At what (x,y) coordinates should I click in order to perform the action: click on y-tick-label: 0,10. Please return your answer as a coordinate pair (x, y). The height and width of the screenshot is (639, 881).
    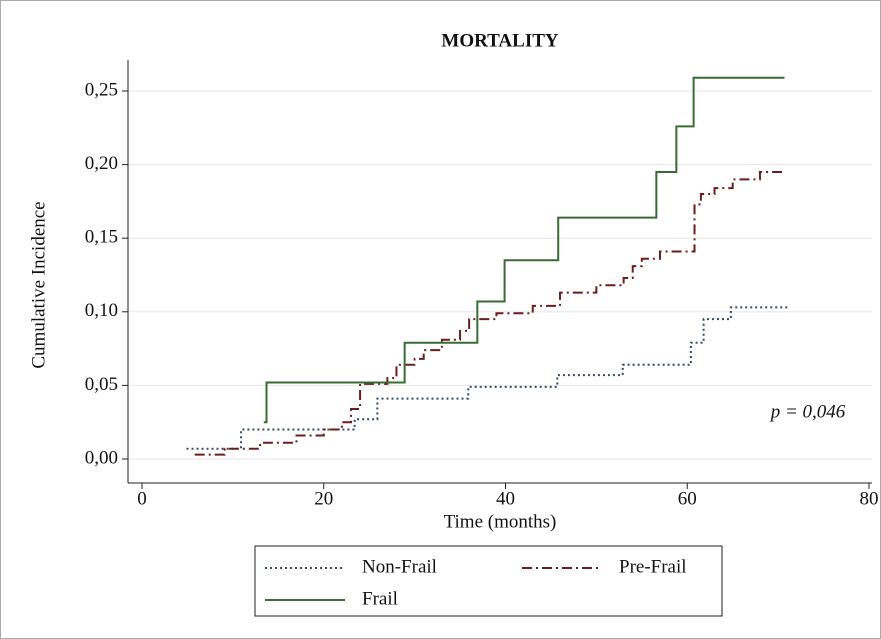
    Looking at the image, I should click on (101, 310).